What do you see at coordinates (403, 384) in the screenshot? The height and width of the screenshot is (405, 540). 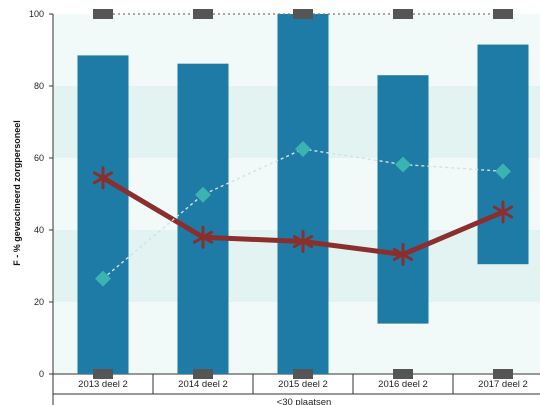 I see `x-tick-label-3: 2016 deel 2` at bounding box center [403, 384].